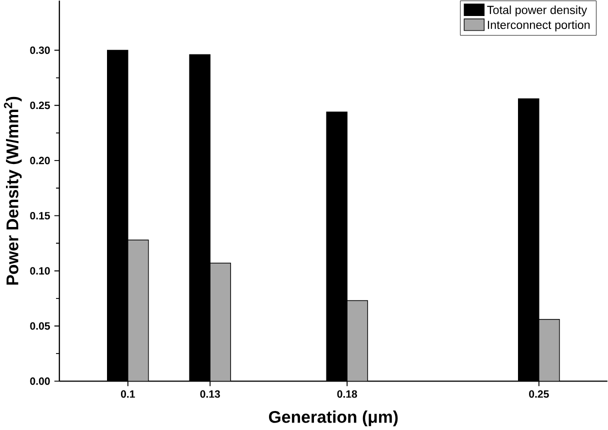 The height and width of the screenshot is (430, 608). Describe the element at coordinates (40, 381) in the screenshot. I see `y-tick-label: 0.00` at that location.